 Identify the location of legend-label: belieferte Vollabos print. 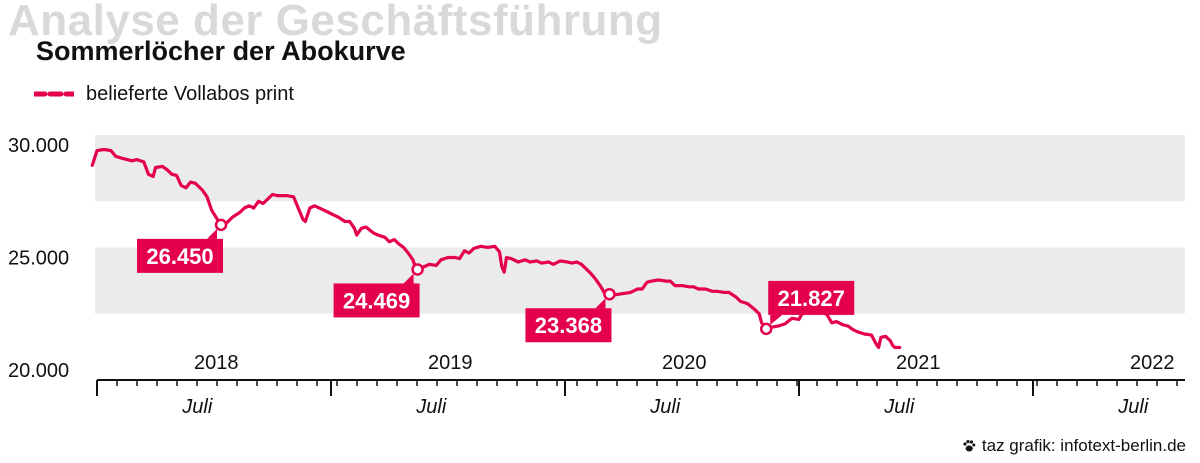
(190, 93).